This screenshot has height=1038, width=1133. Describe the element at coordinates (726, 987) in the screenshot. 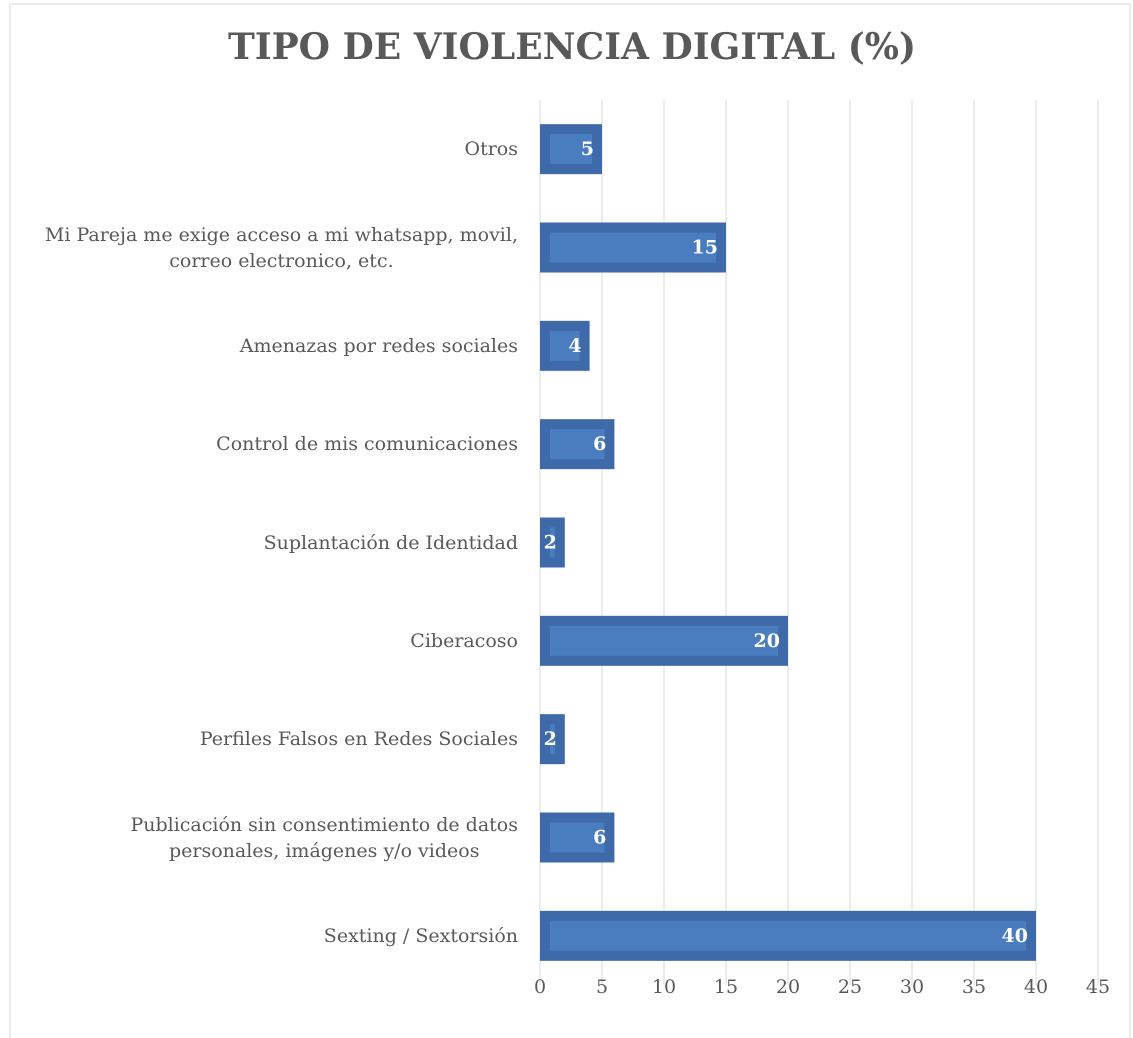

I see `x-tick-label: 15` at that location.